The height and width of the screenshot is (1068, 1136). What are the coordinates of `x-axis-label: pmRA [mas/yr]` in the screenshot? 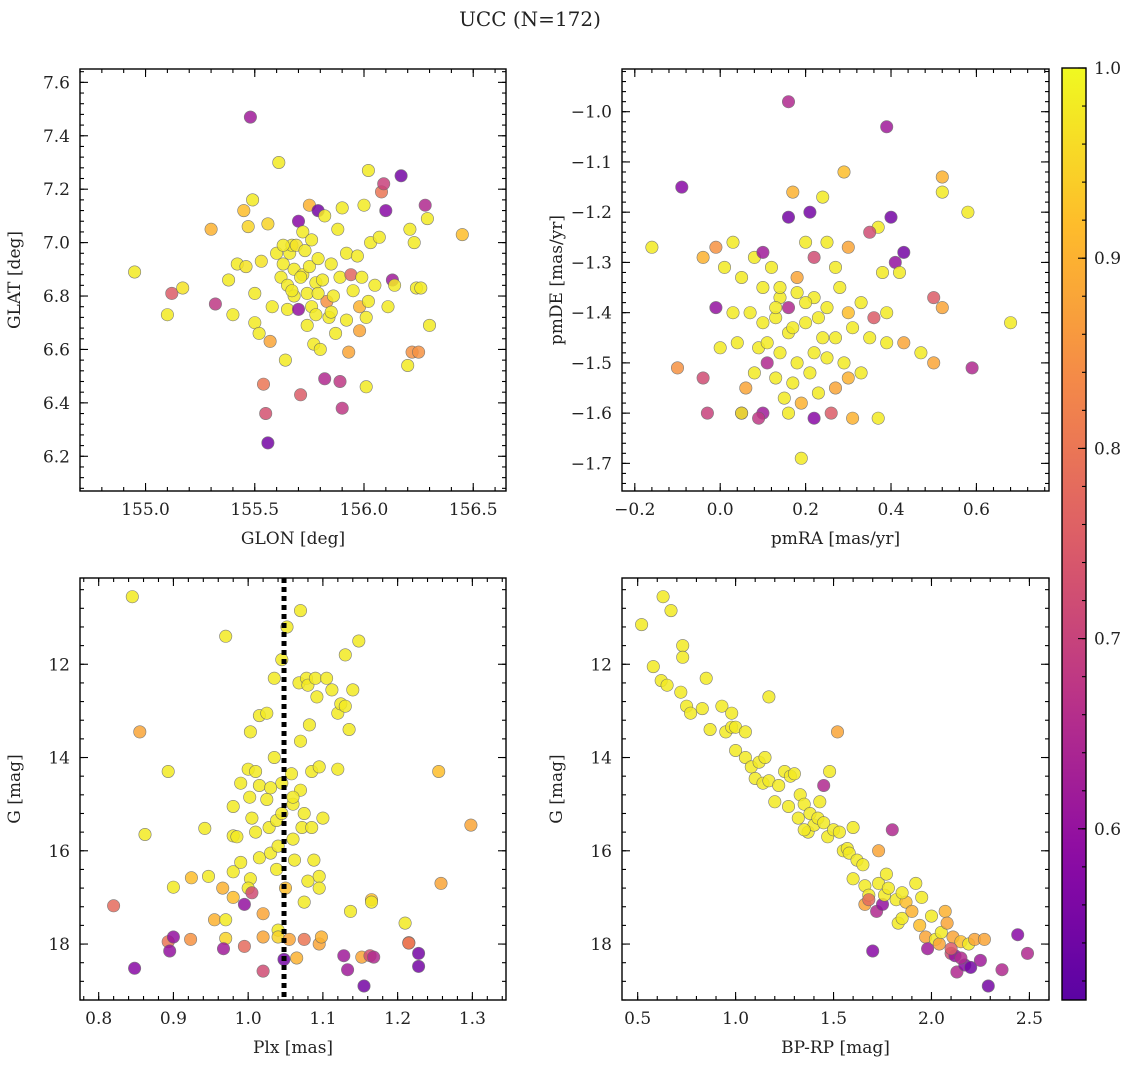 It's located at (835, 539).